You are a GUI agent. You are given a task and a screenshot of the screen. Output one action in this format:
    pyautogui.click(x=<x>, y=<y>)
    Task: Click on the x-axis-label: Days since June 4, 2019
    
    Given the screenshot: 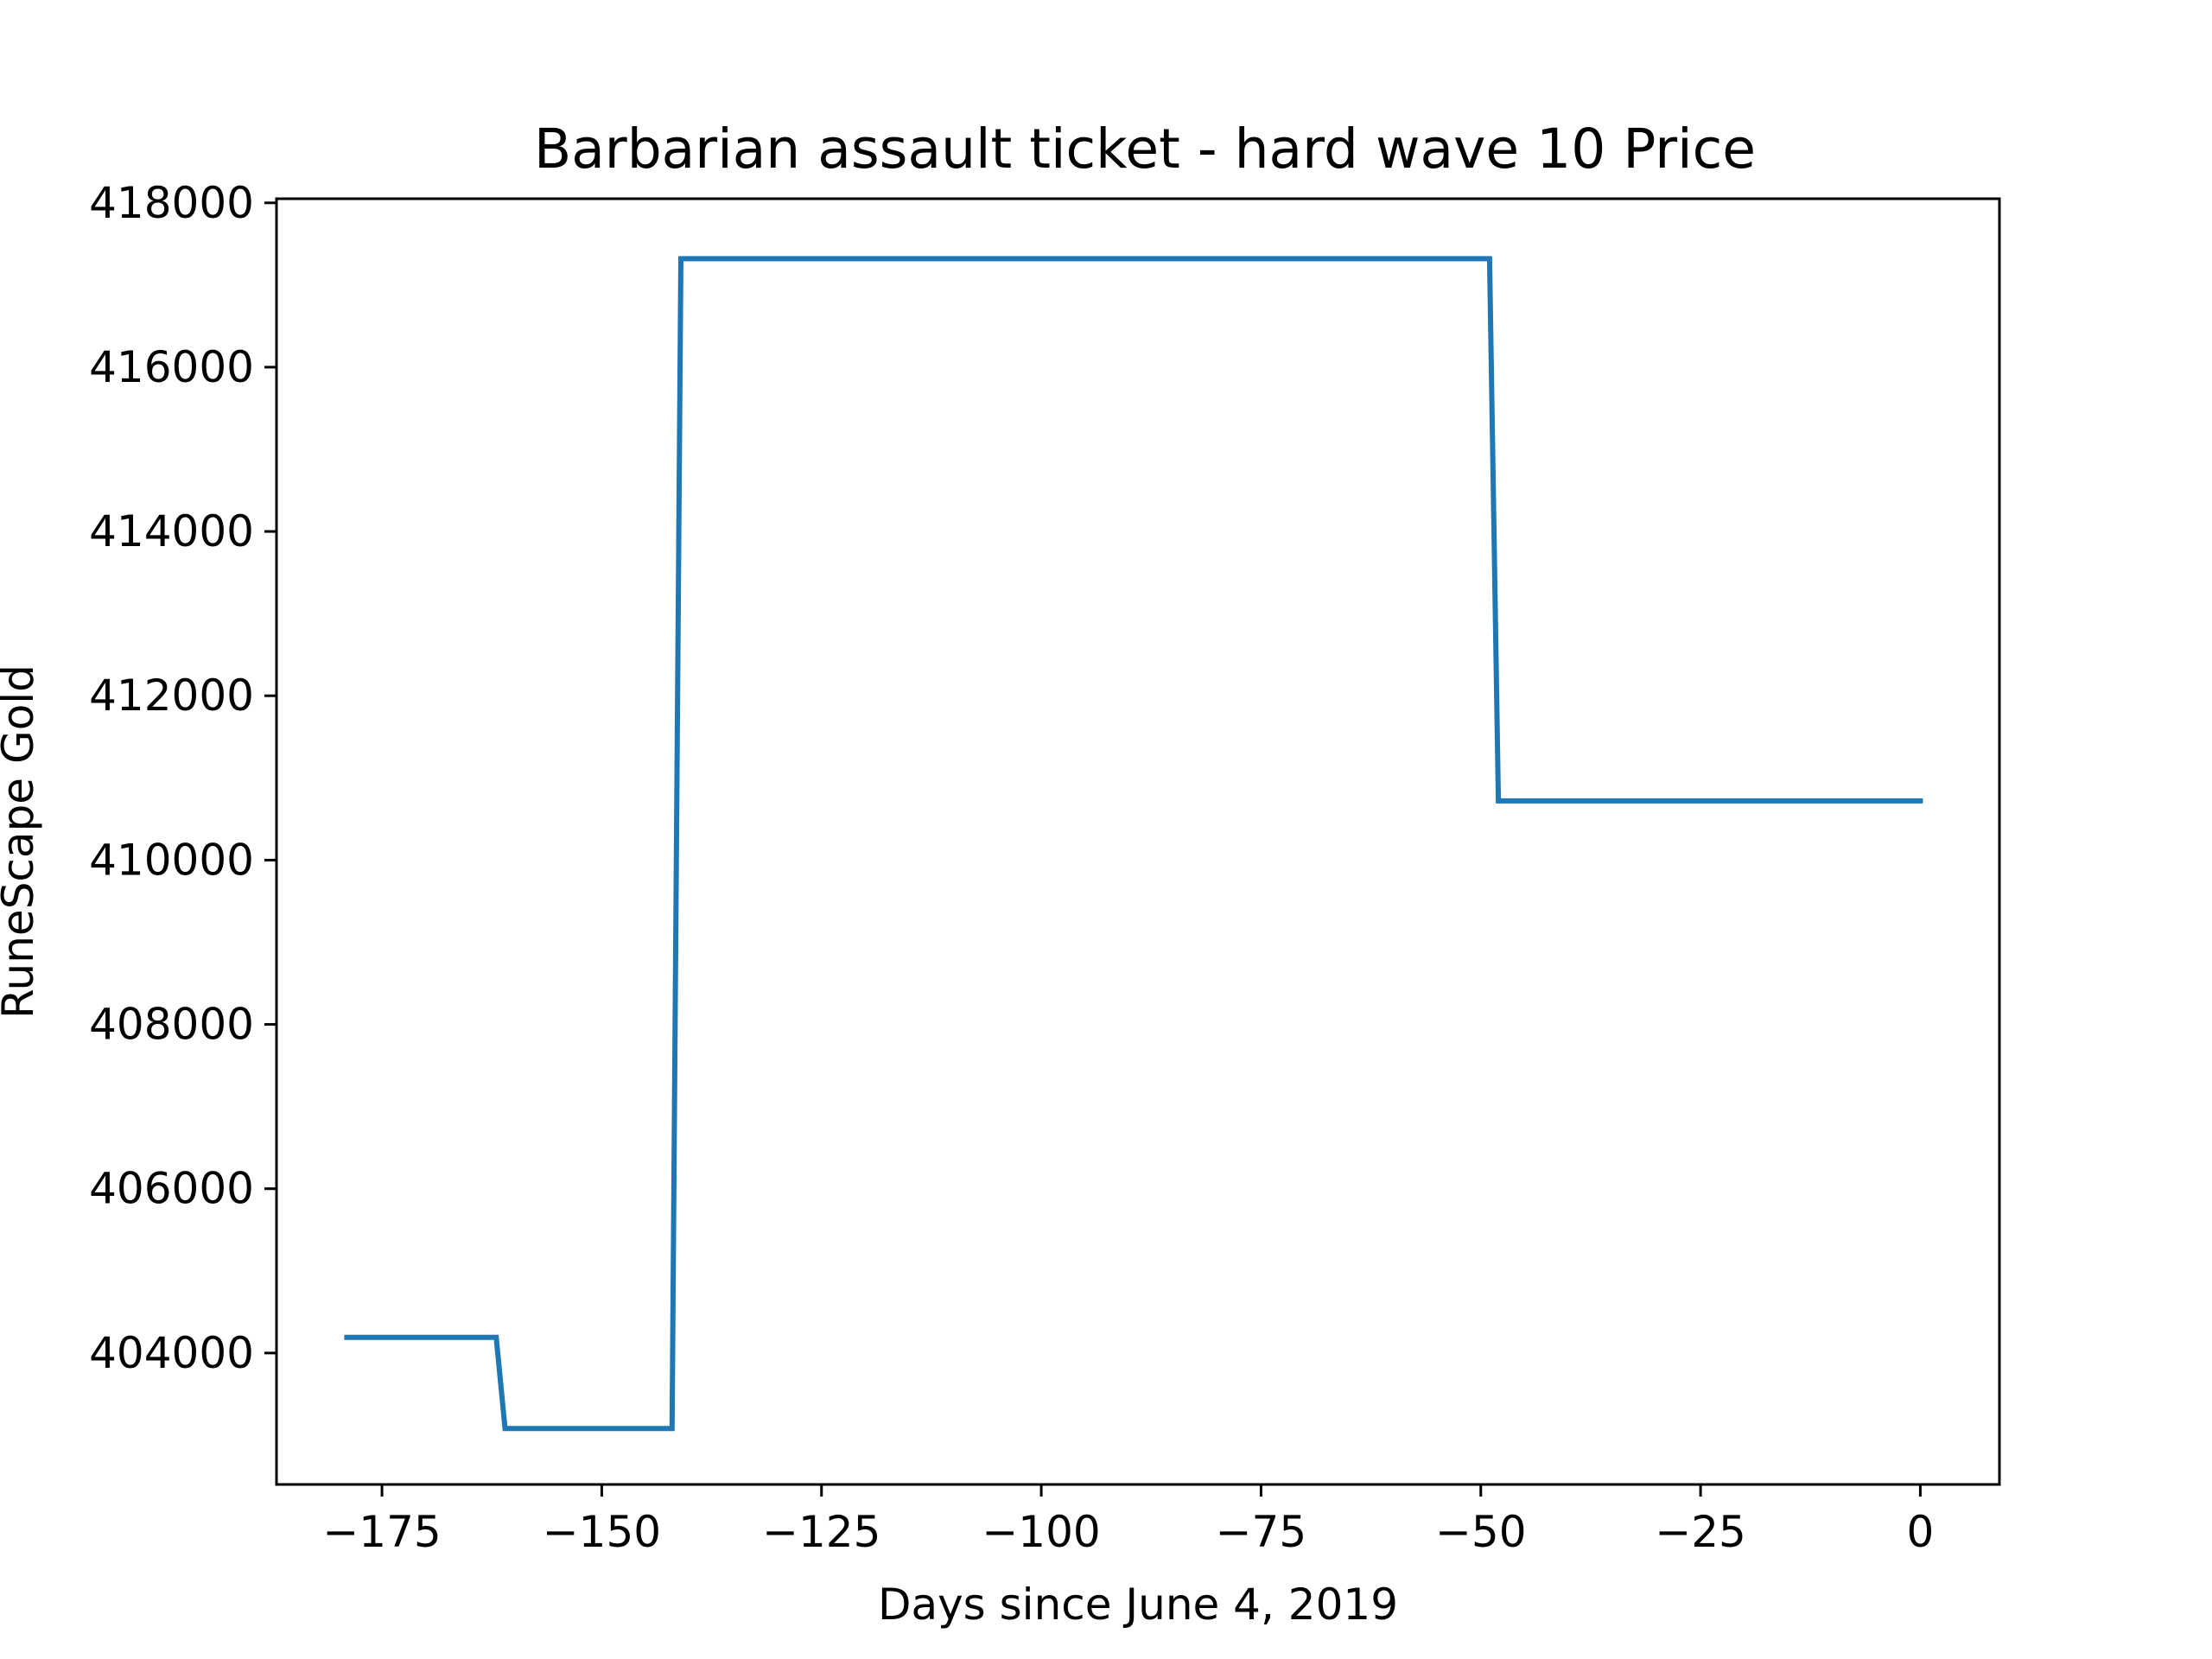 What is the action you would take?
    pyautogui.click(x=1138, y=1605)
    